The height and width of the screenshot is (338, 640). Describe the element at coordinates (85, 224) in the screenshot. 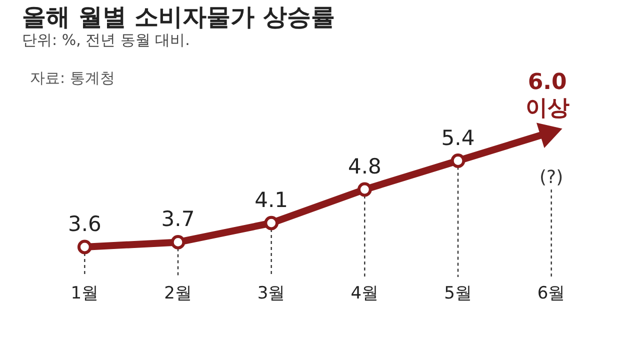

I see `data-label: 3.6` at that location.